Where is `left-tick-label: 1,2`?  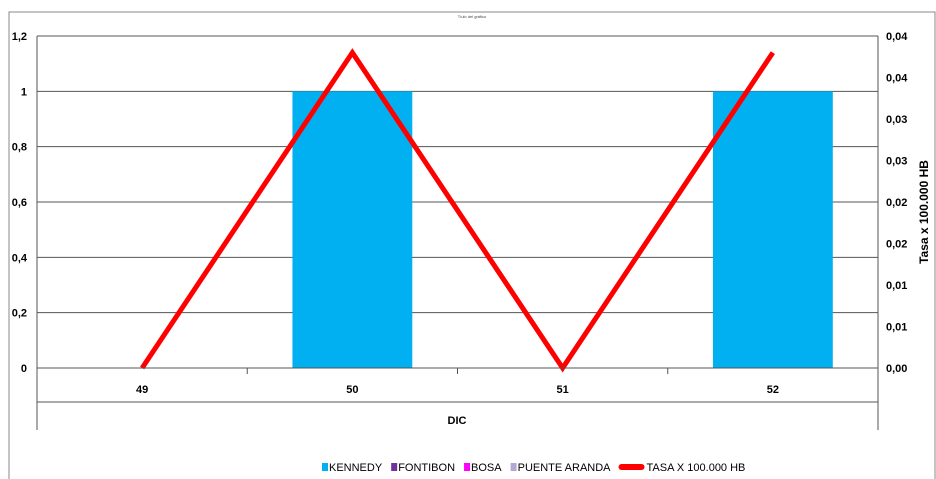 left-tick-label: 1,2 is located at coordinates (19, 37).